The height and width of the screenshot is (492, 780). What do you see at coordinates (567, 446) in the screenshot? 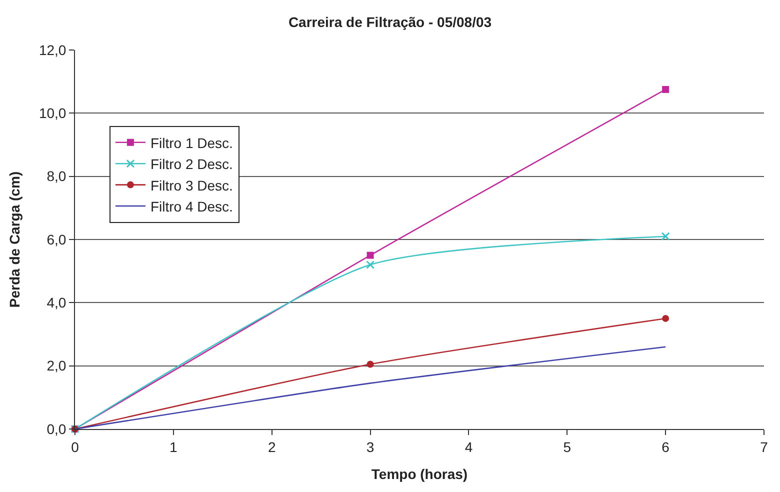
I see `x-tick-label: 5` at bounding box center [567, 446].